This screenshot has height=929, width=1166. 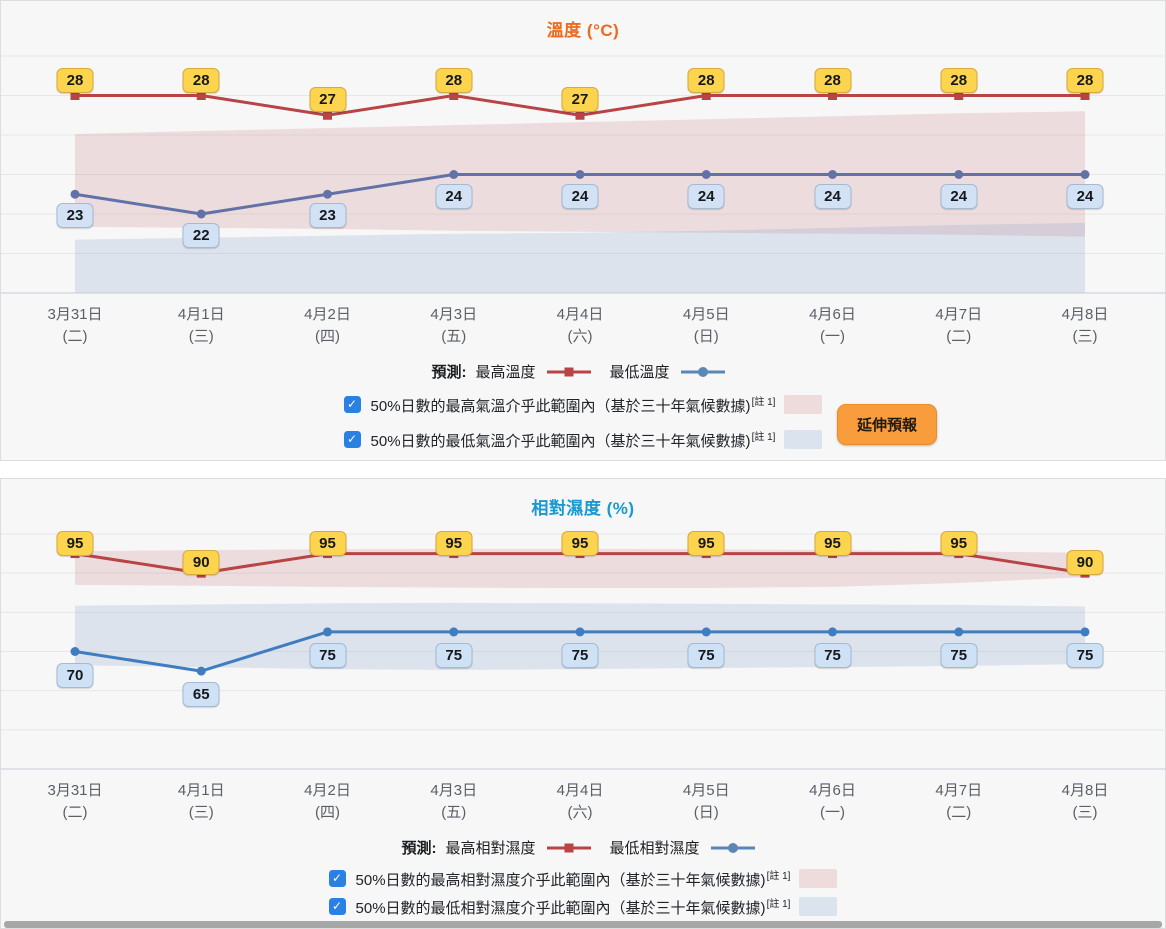 What do you see at coordinates (832, 802) in the screenshot?
I see `x-axis-label: 4月6日 (一)` at bounding box center [832, 802].